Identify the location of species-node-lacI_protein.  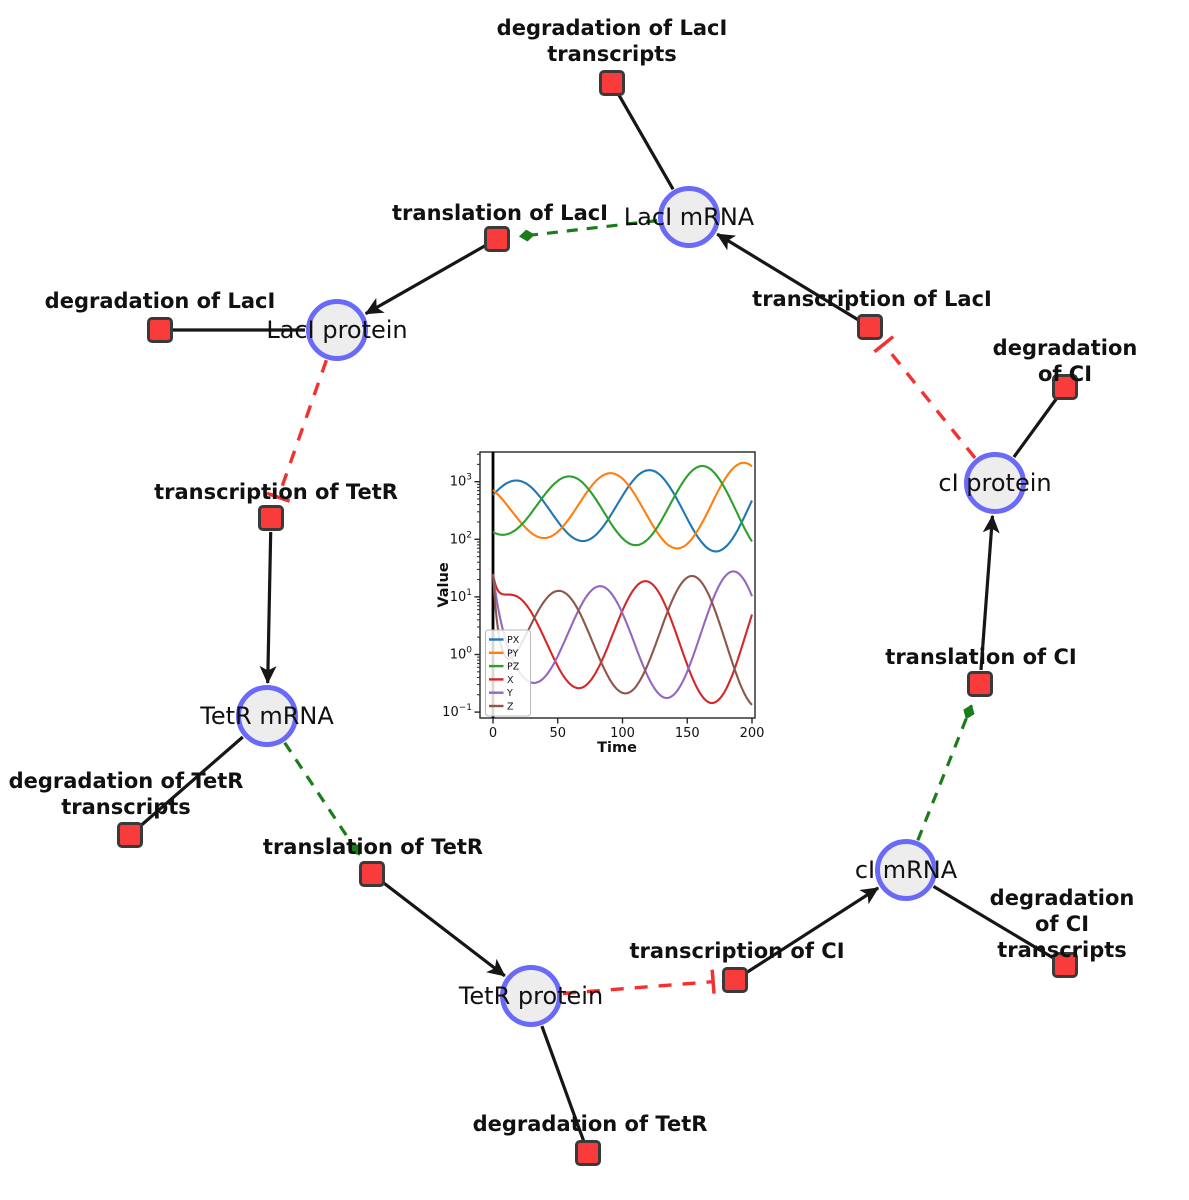
(337, 330).